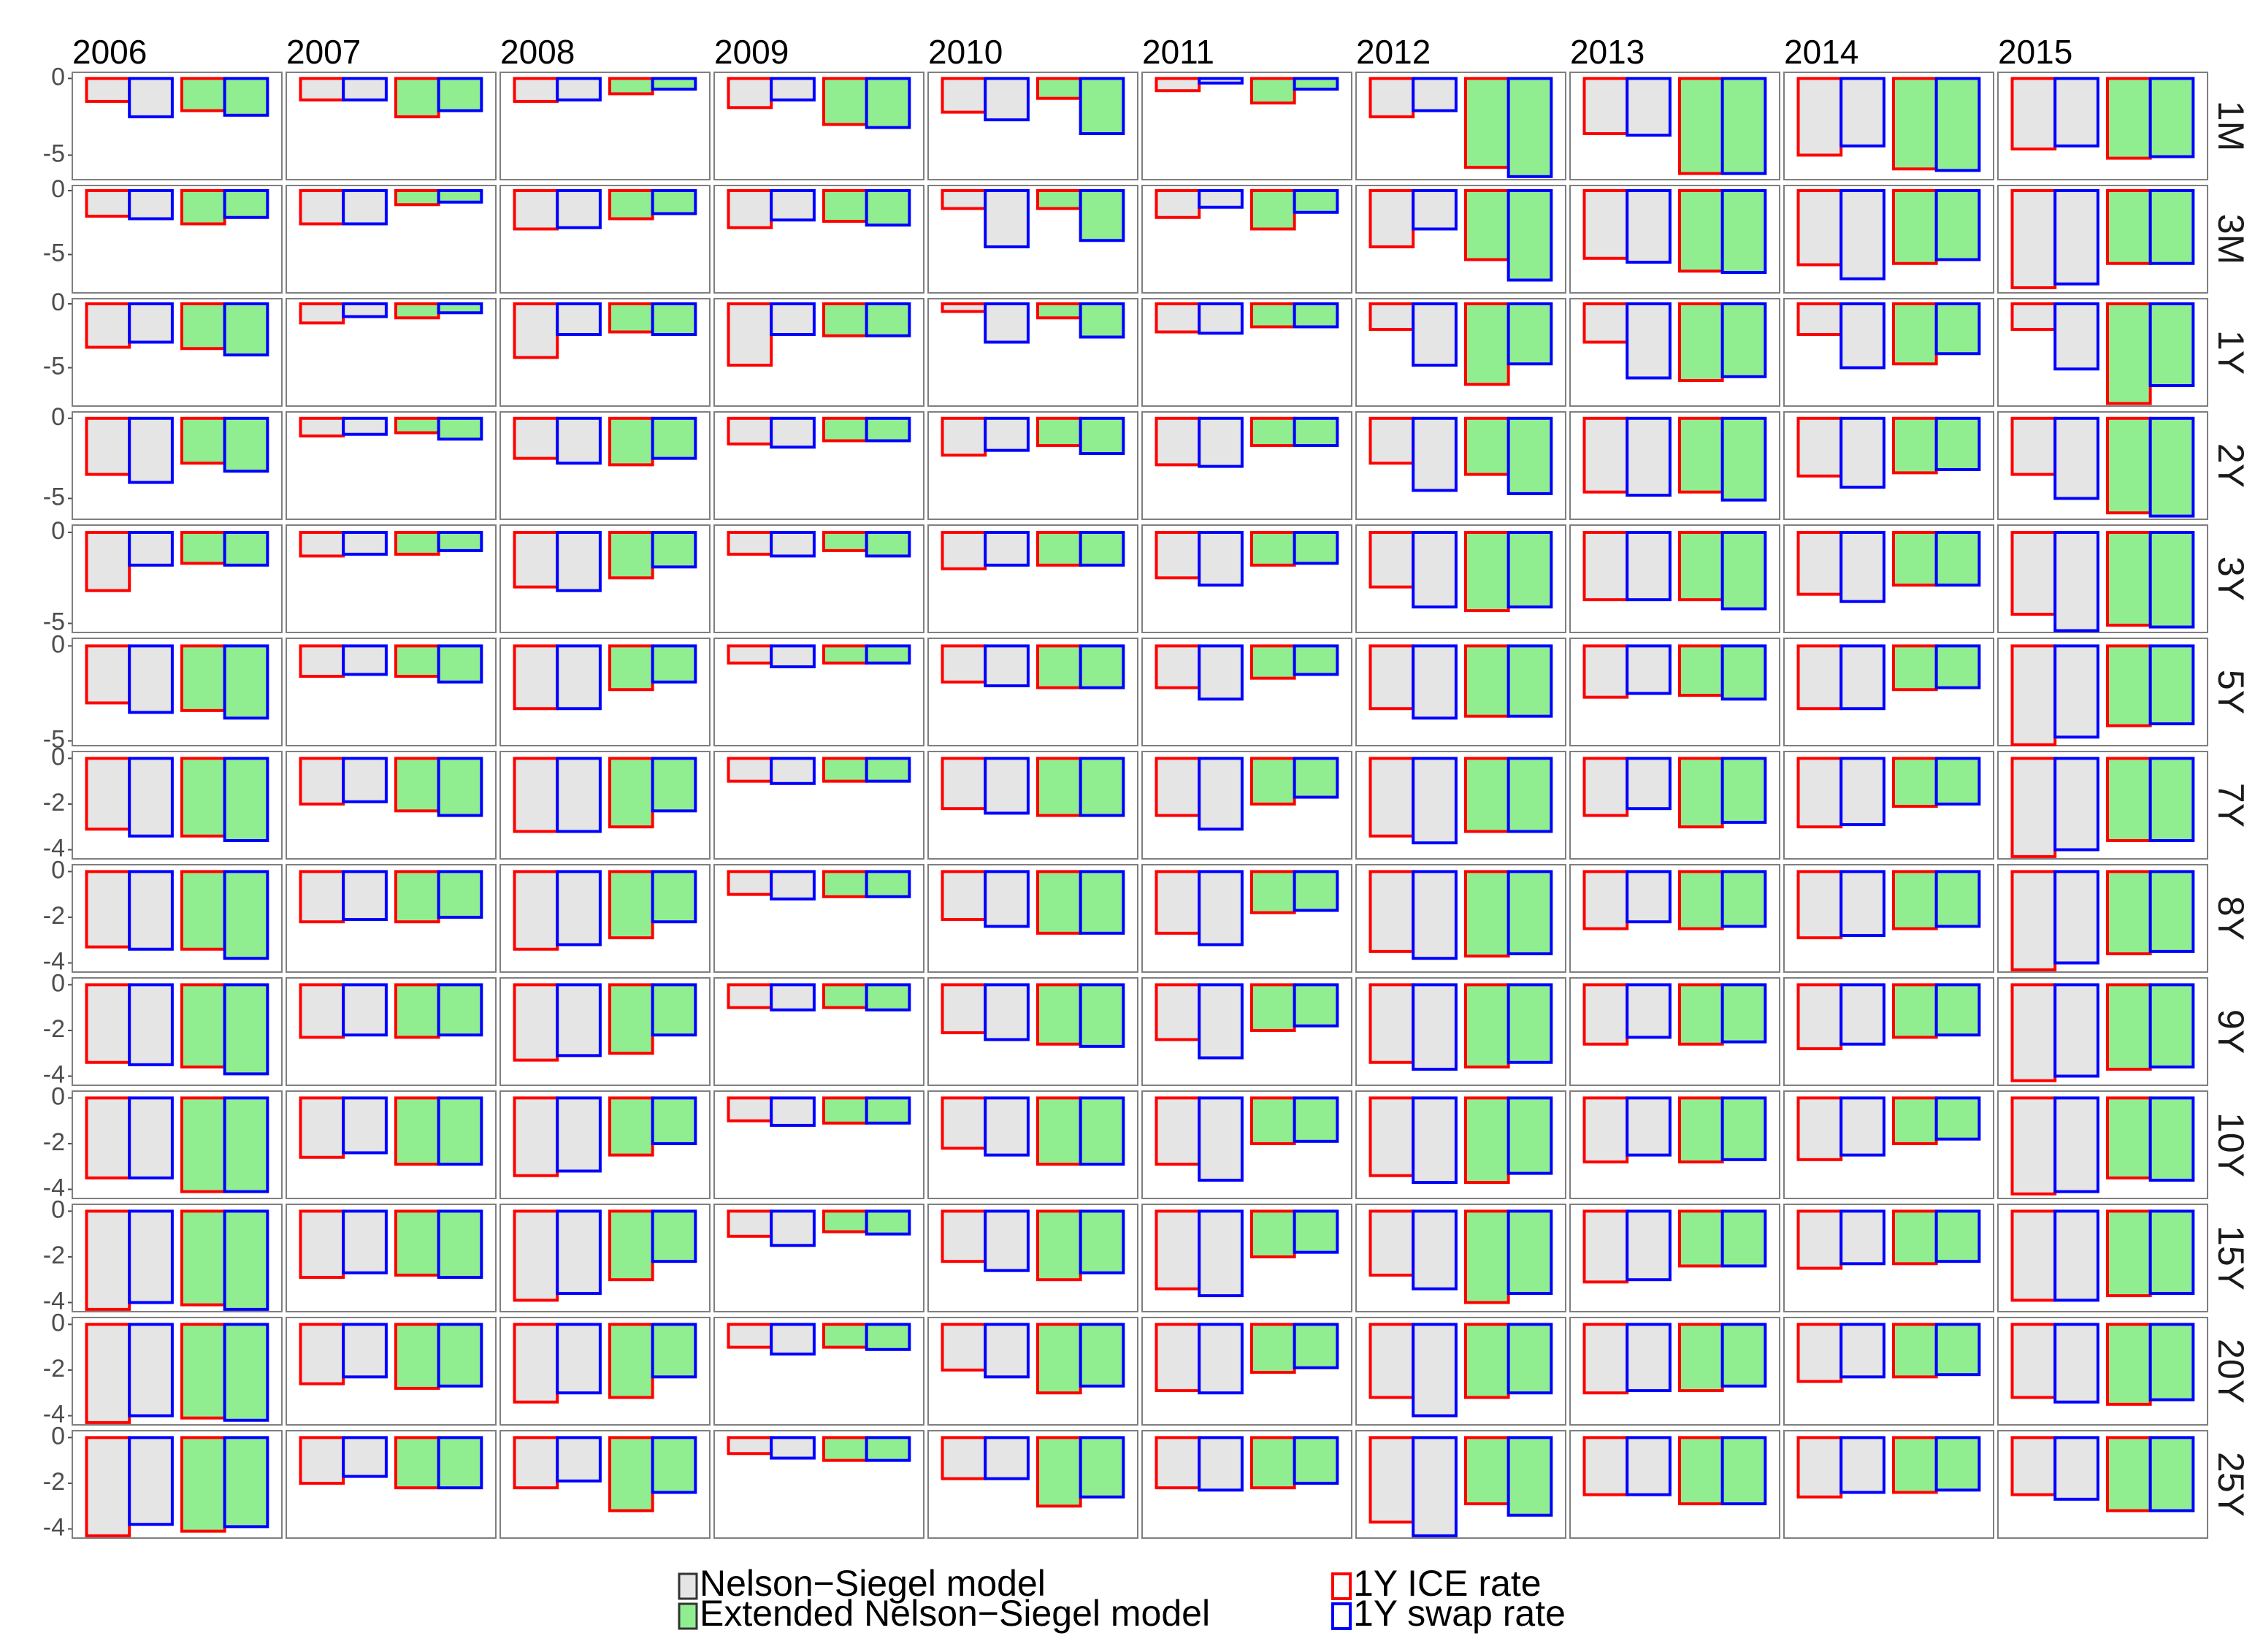 This screenshot has width=2255, height=1652. What do you see at coordinates (537, 52) in the screenshot?
I see `column-label: 2008` at bounding box center [537, 52].